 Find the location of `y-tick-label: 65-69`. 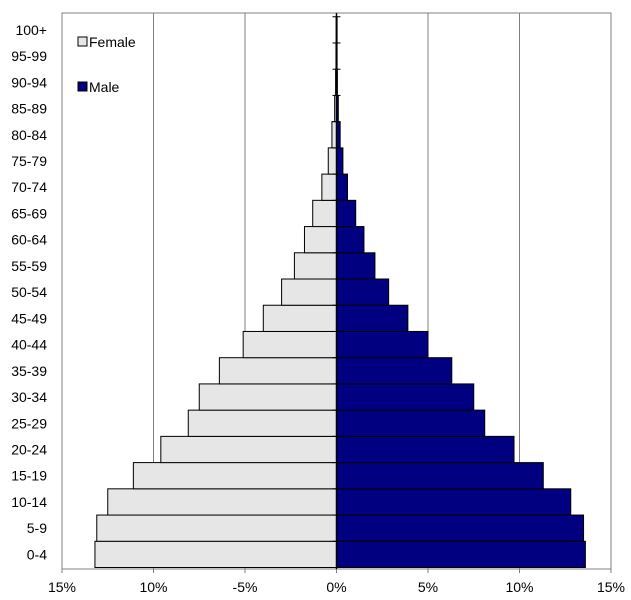

y-tick-label: 65-69 is located at coordinates (29, 213).